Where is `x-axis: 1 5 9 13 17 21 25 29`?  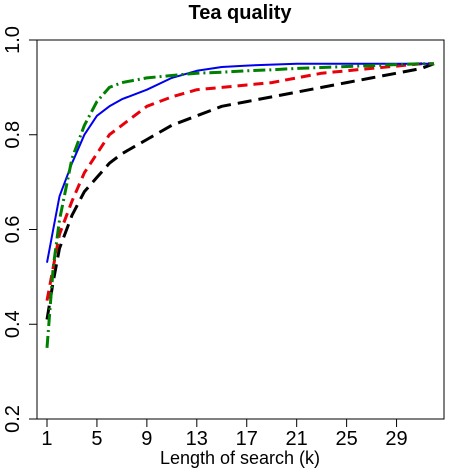
x-axis: 1 5 9 13 17 21 25 29 is located at coordinates (224, 434).